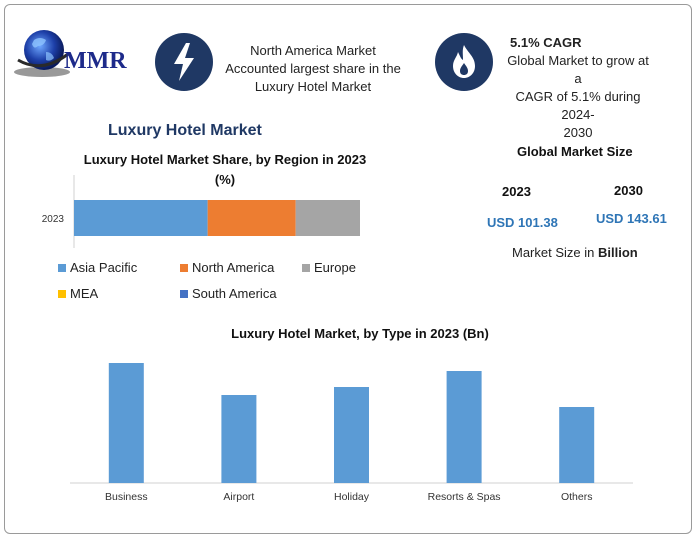  Describe the element at coordinates (84, 293) in the screenshot. I see `legend-label: MEA` at that location.